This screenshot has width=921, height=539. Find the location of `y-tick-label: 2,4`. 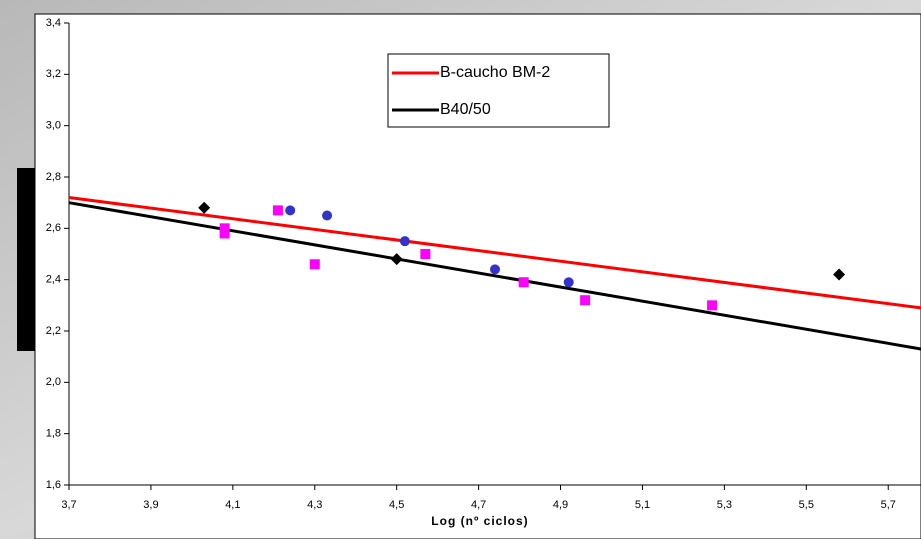

y-tick-label: 2,4 is located at coordinates (53, 280).